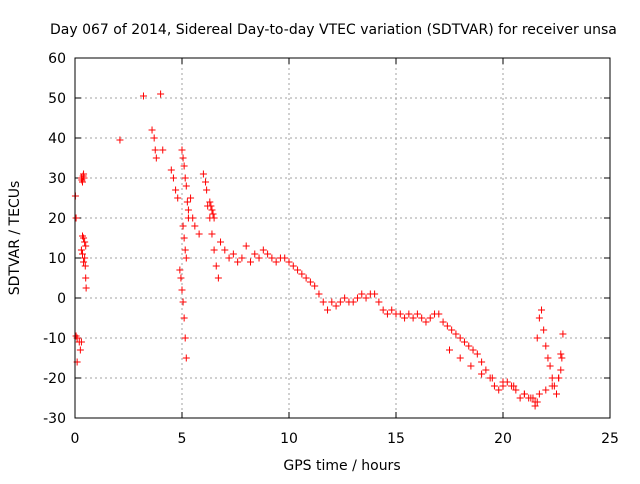  Describe the element at coordinates (54, 379) in the screenshot. I see `y-tick-label: -20` at that location.